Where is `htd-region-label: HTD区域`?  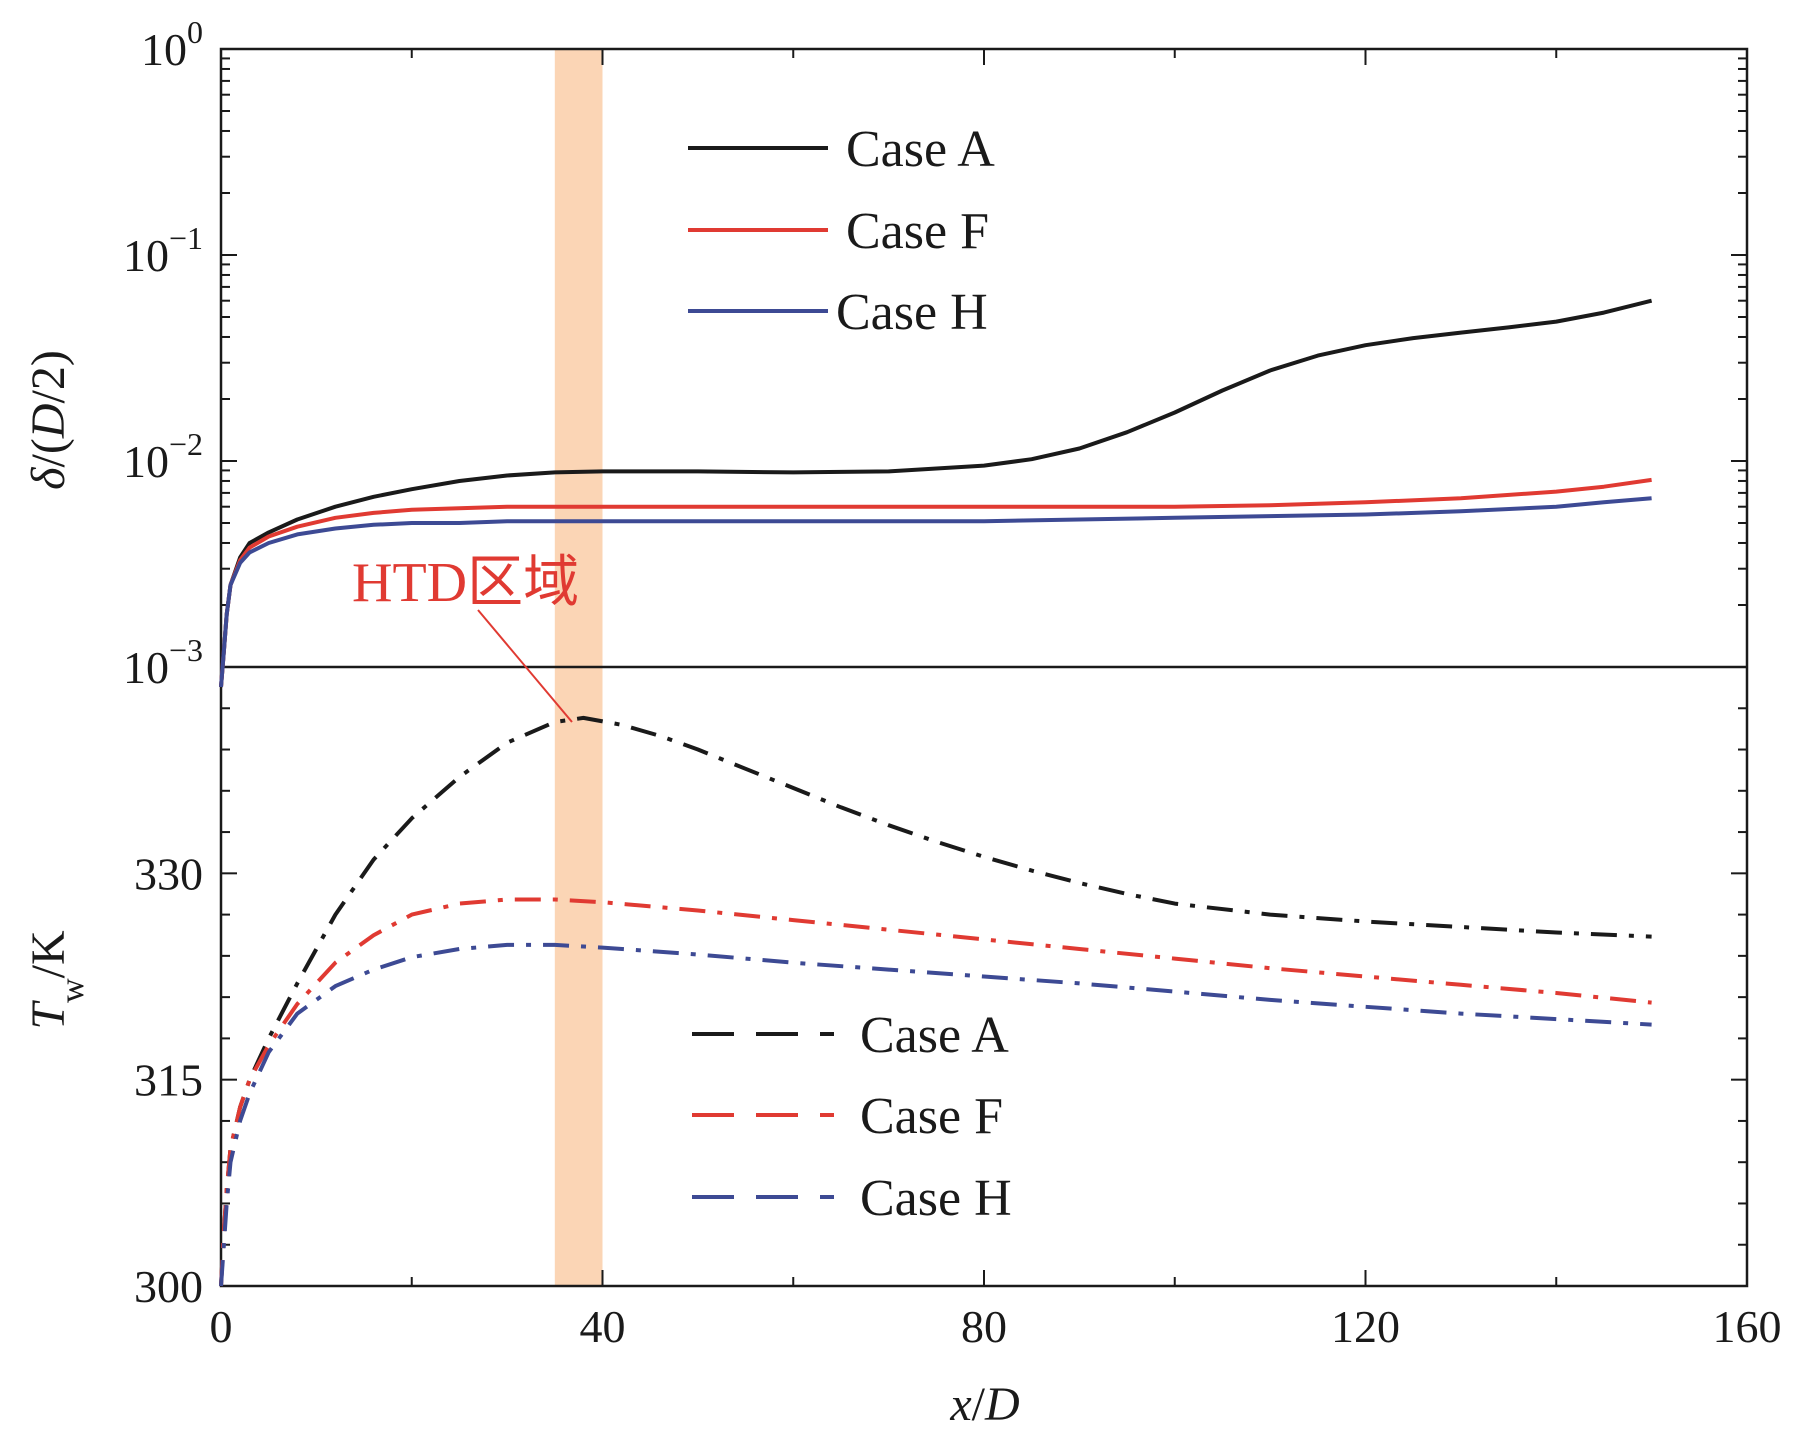 htd-region-label: HTD区域 is located at coordinates (465, 583).